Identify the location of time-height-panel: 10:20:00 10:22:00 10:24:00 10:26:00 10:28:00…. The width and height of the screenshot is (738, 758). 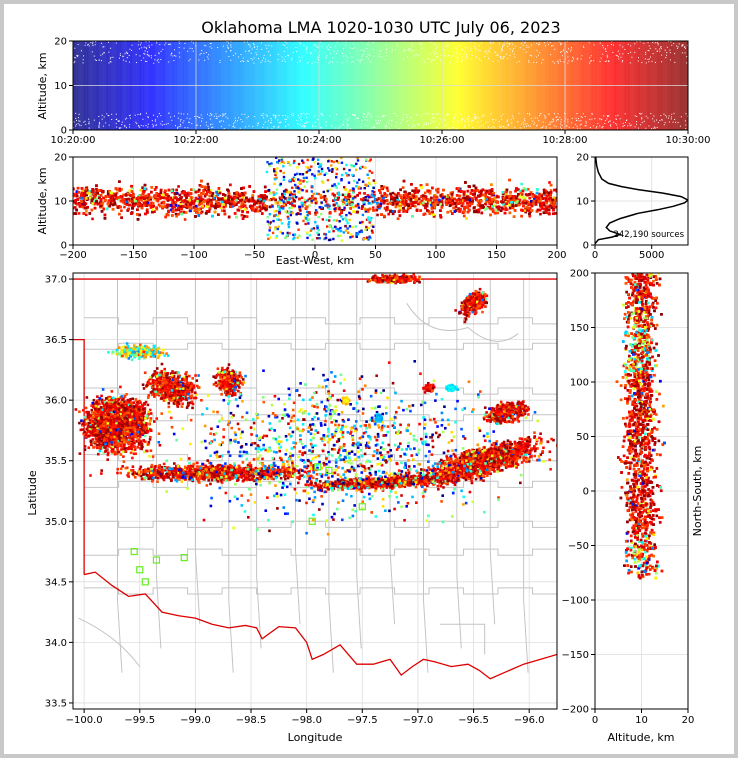
(381, 92).